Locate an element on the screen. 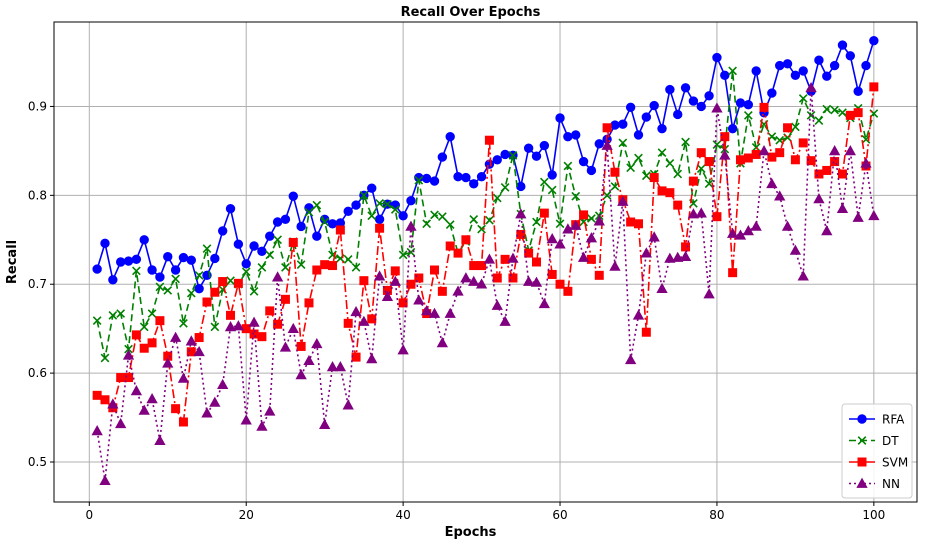 Image resolution: width=935 pixels, height=544 pixels. y-tick-label: 0.7 is located at coordinates (37, 284).